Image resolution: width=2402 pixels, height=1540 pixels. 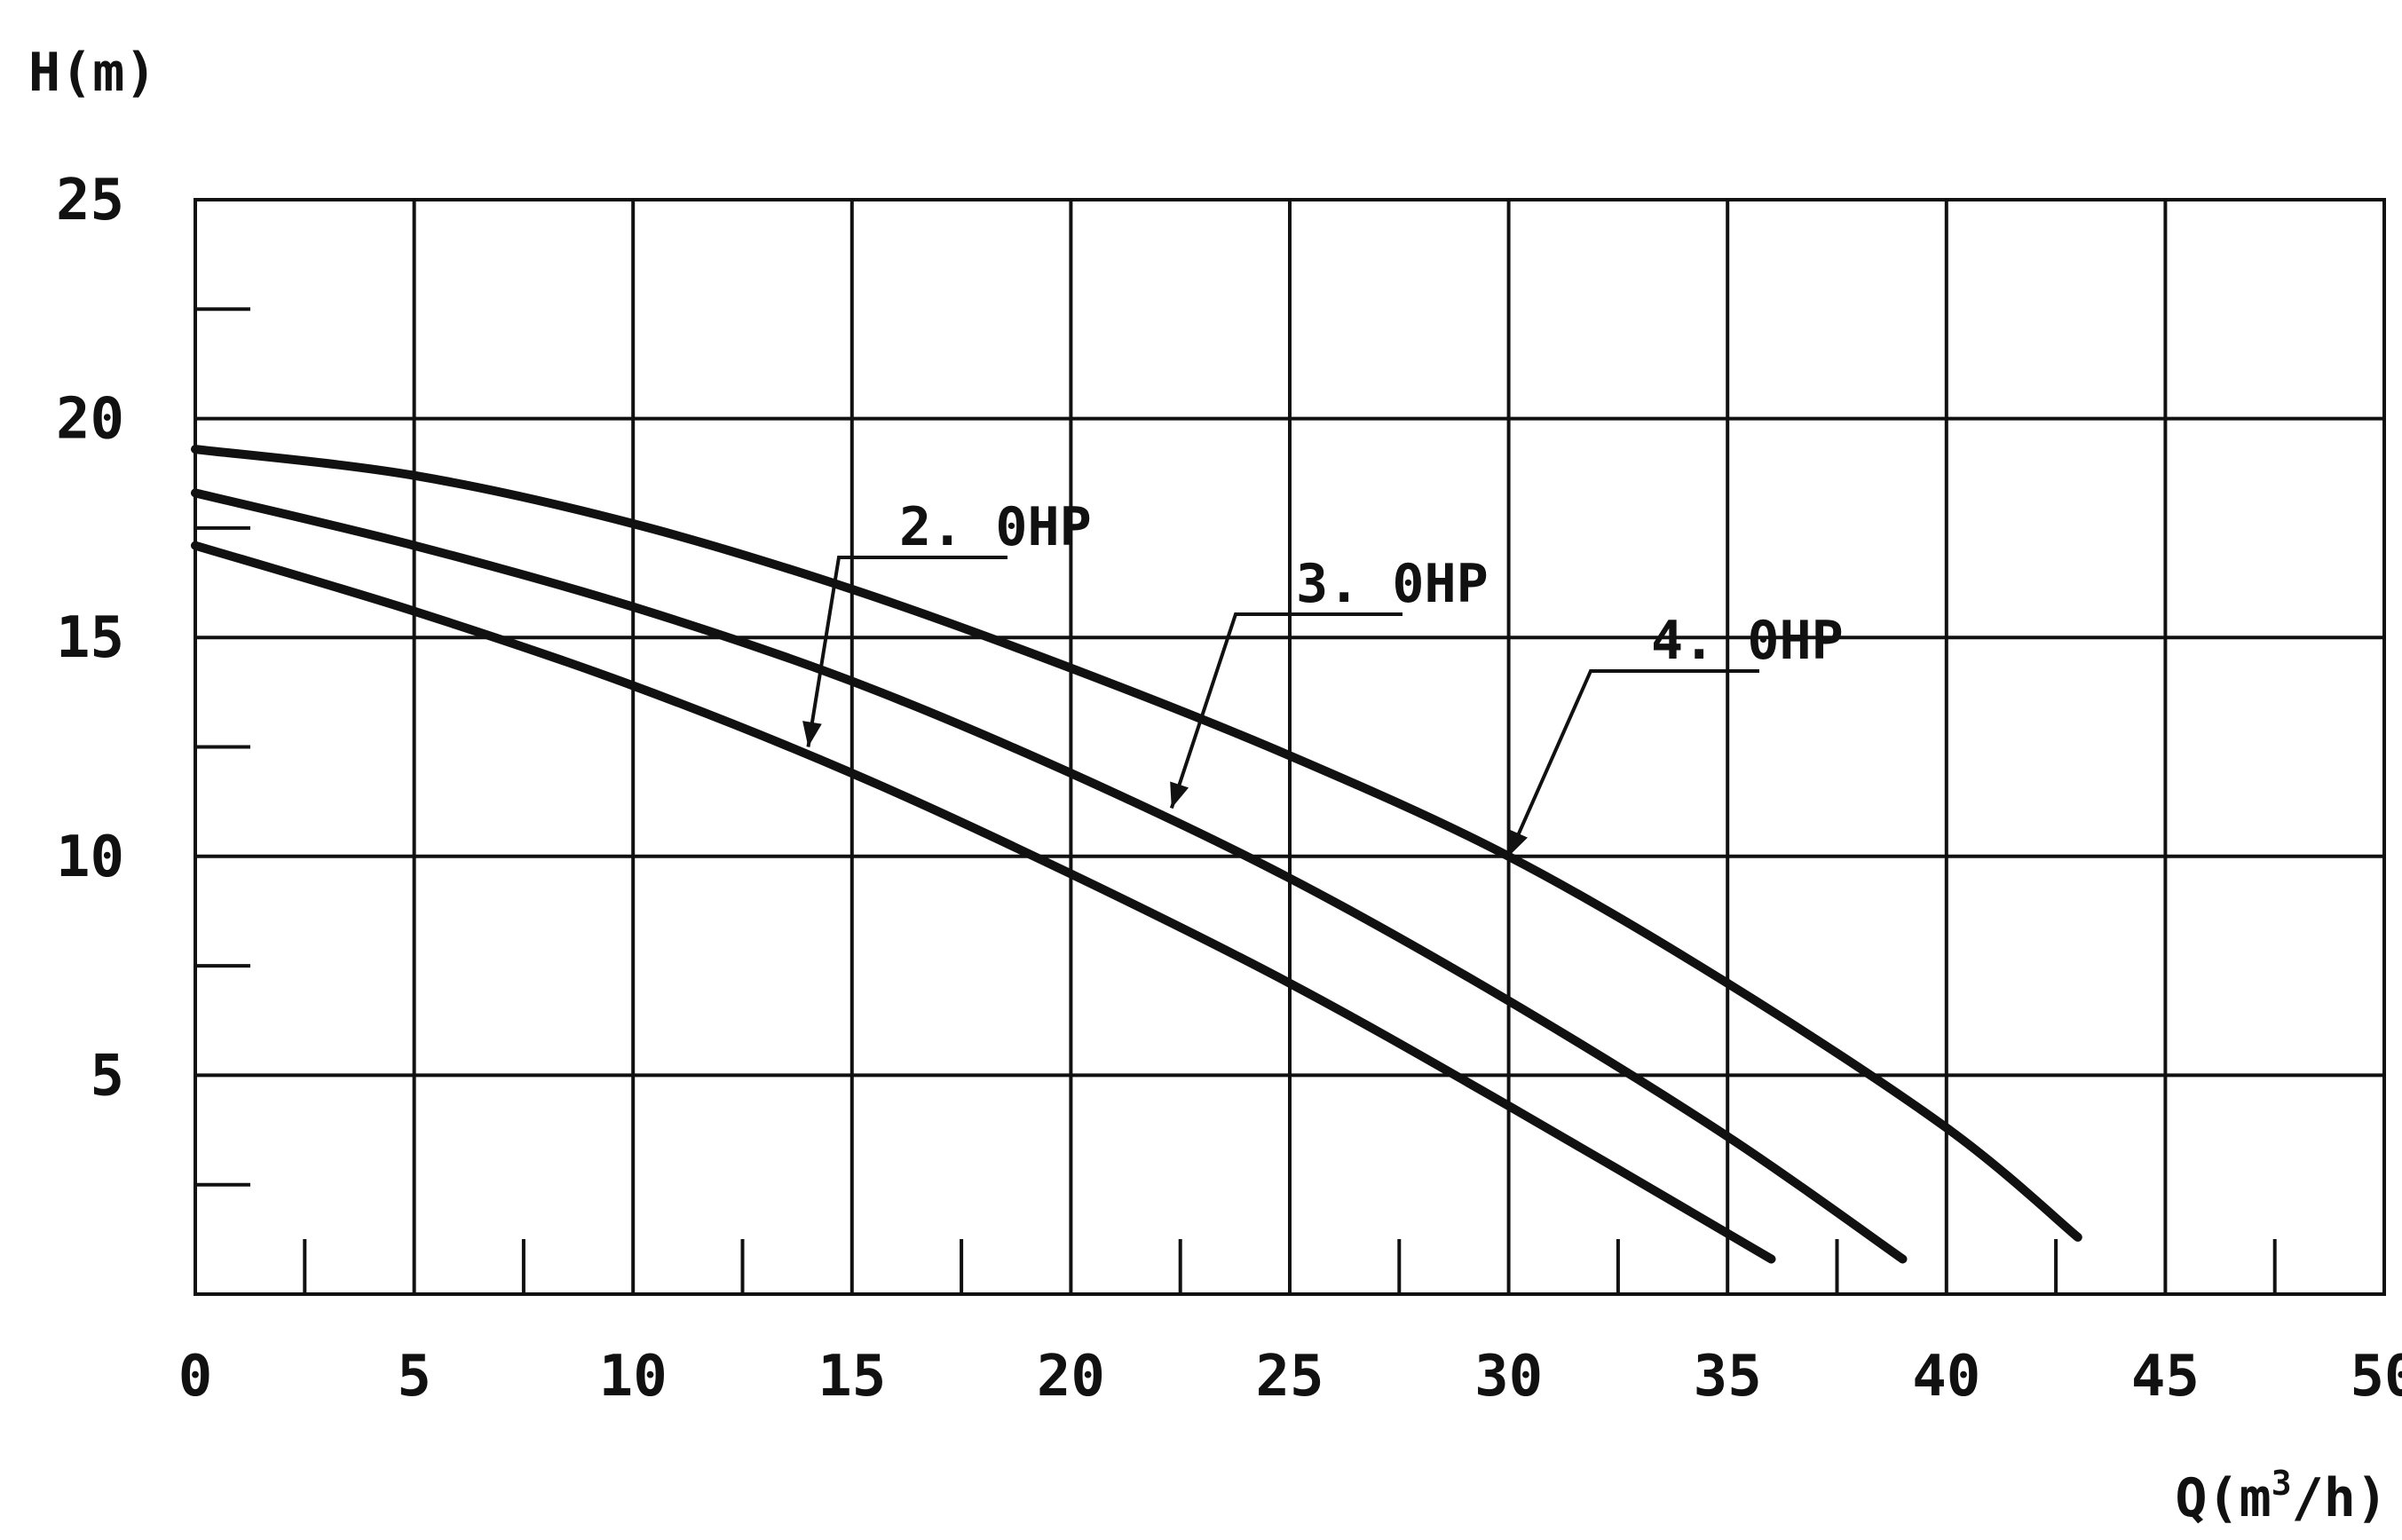 I want to click on x-tick-label: 5, so click(x=414, y=1377).